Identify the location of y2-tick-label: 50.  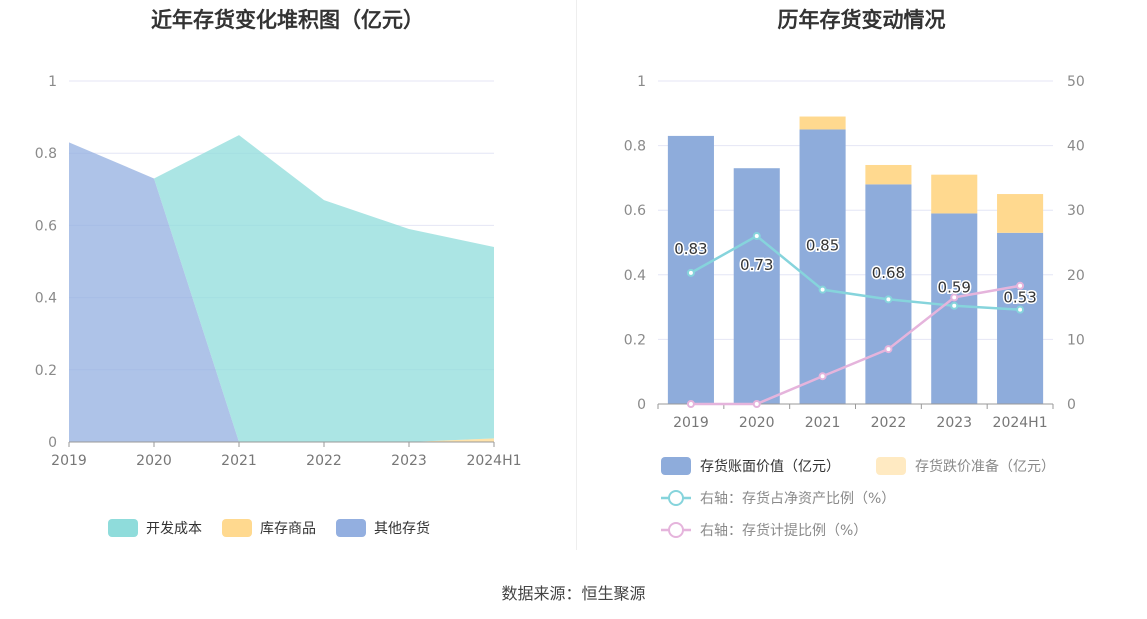
(1076, 82).